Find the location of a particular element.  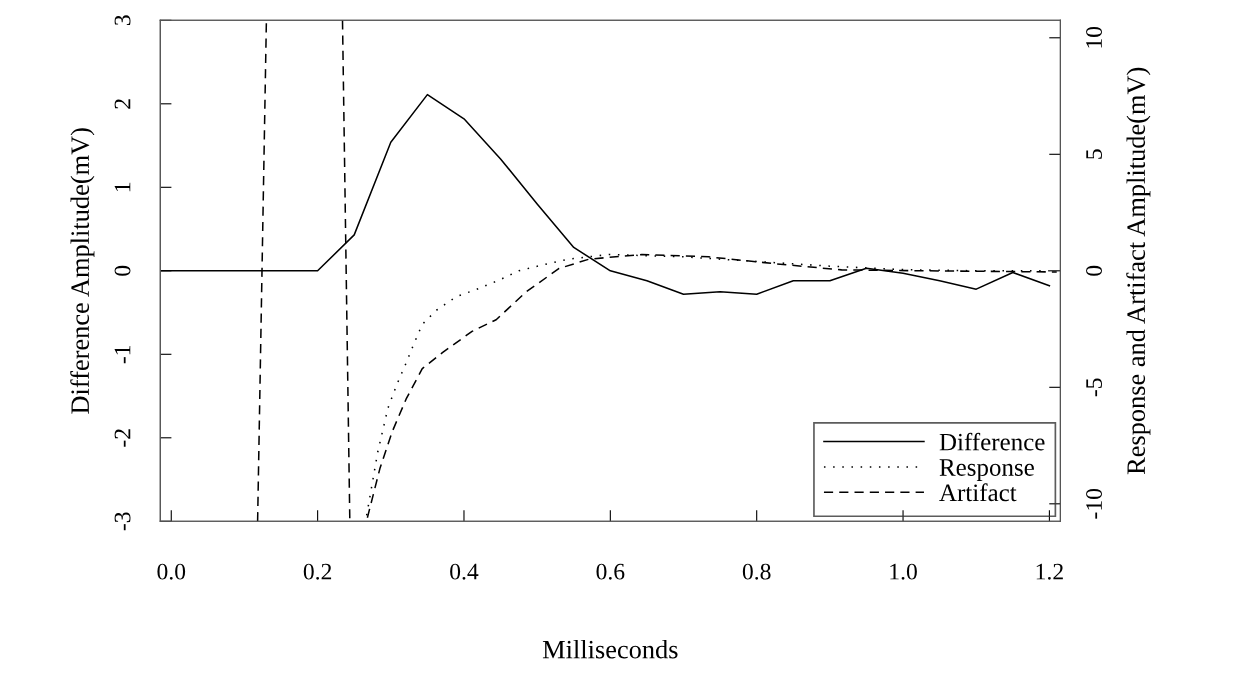

y2-tick-label: 10 is located at coordinates (1094, 37).